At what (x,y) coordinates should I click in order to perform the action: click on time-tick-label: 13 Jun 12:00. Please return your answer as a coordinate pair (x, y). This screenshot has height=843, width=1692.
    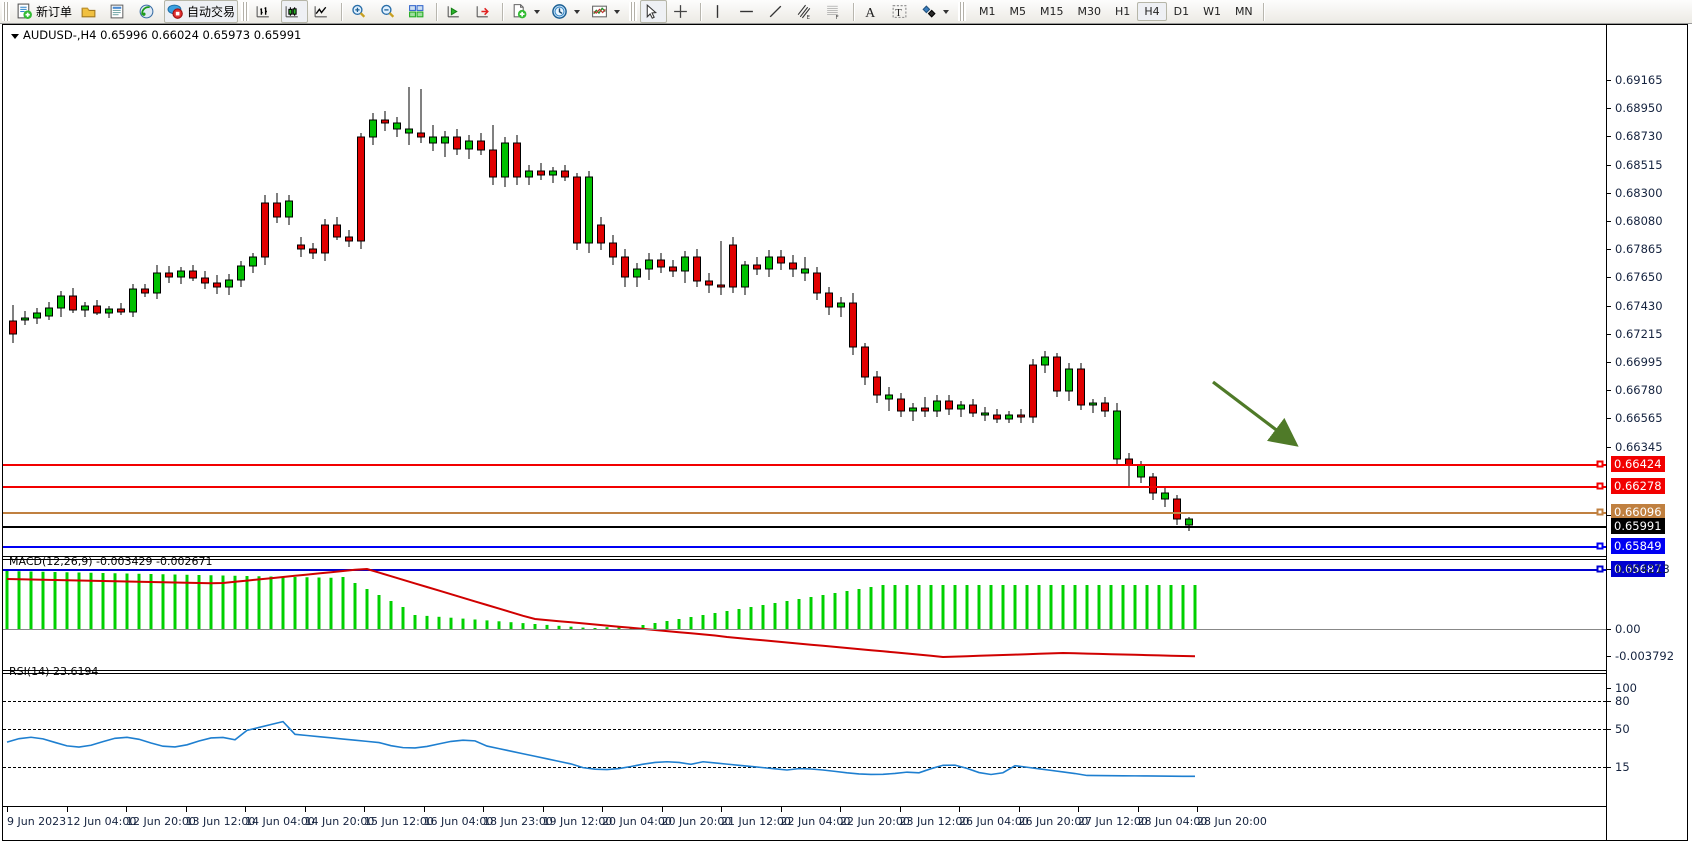
    Looking at the image, I should click on (220, 821).